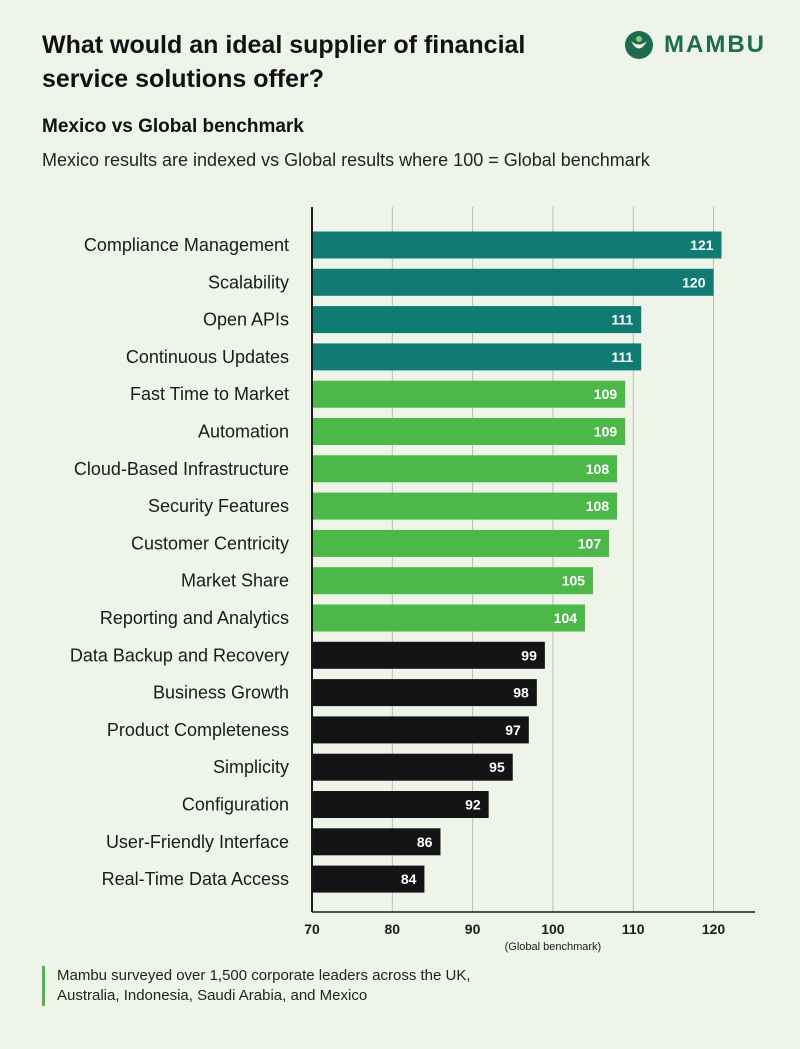  What do you see at coordinates (186, 245) in the screenshot?
I see `category-label: Compliance Management` at bounding box center [186, 245].